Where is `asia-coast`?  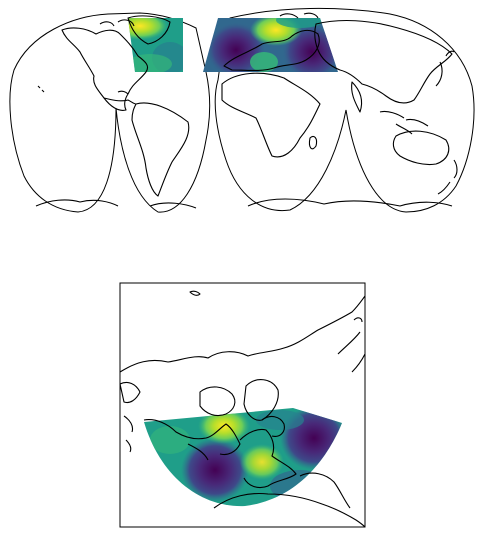
asia-coast is located at coordinates (383, 61).